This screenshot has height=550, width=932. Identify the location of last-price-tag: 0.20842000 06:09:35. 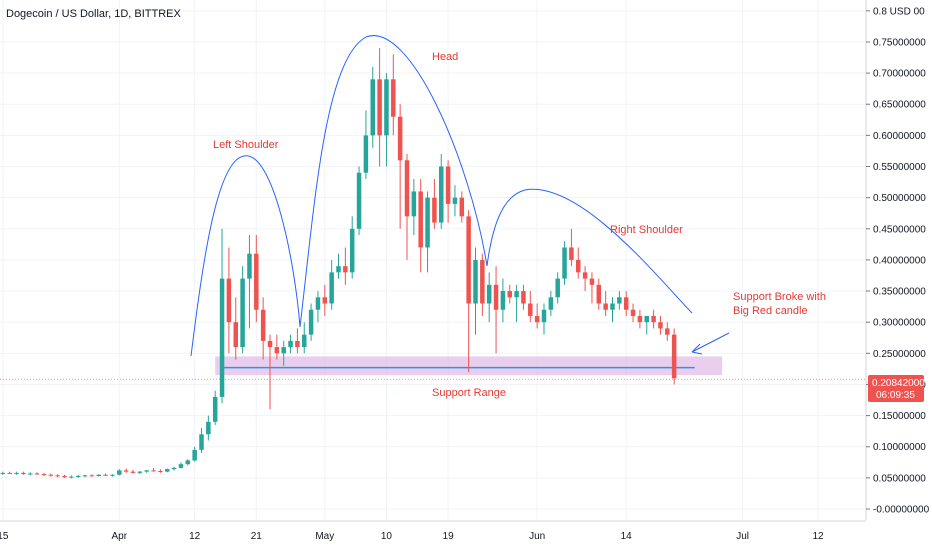
(896, 388).